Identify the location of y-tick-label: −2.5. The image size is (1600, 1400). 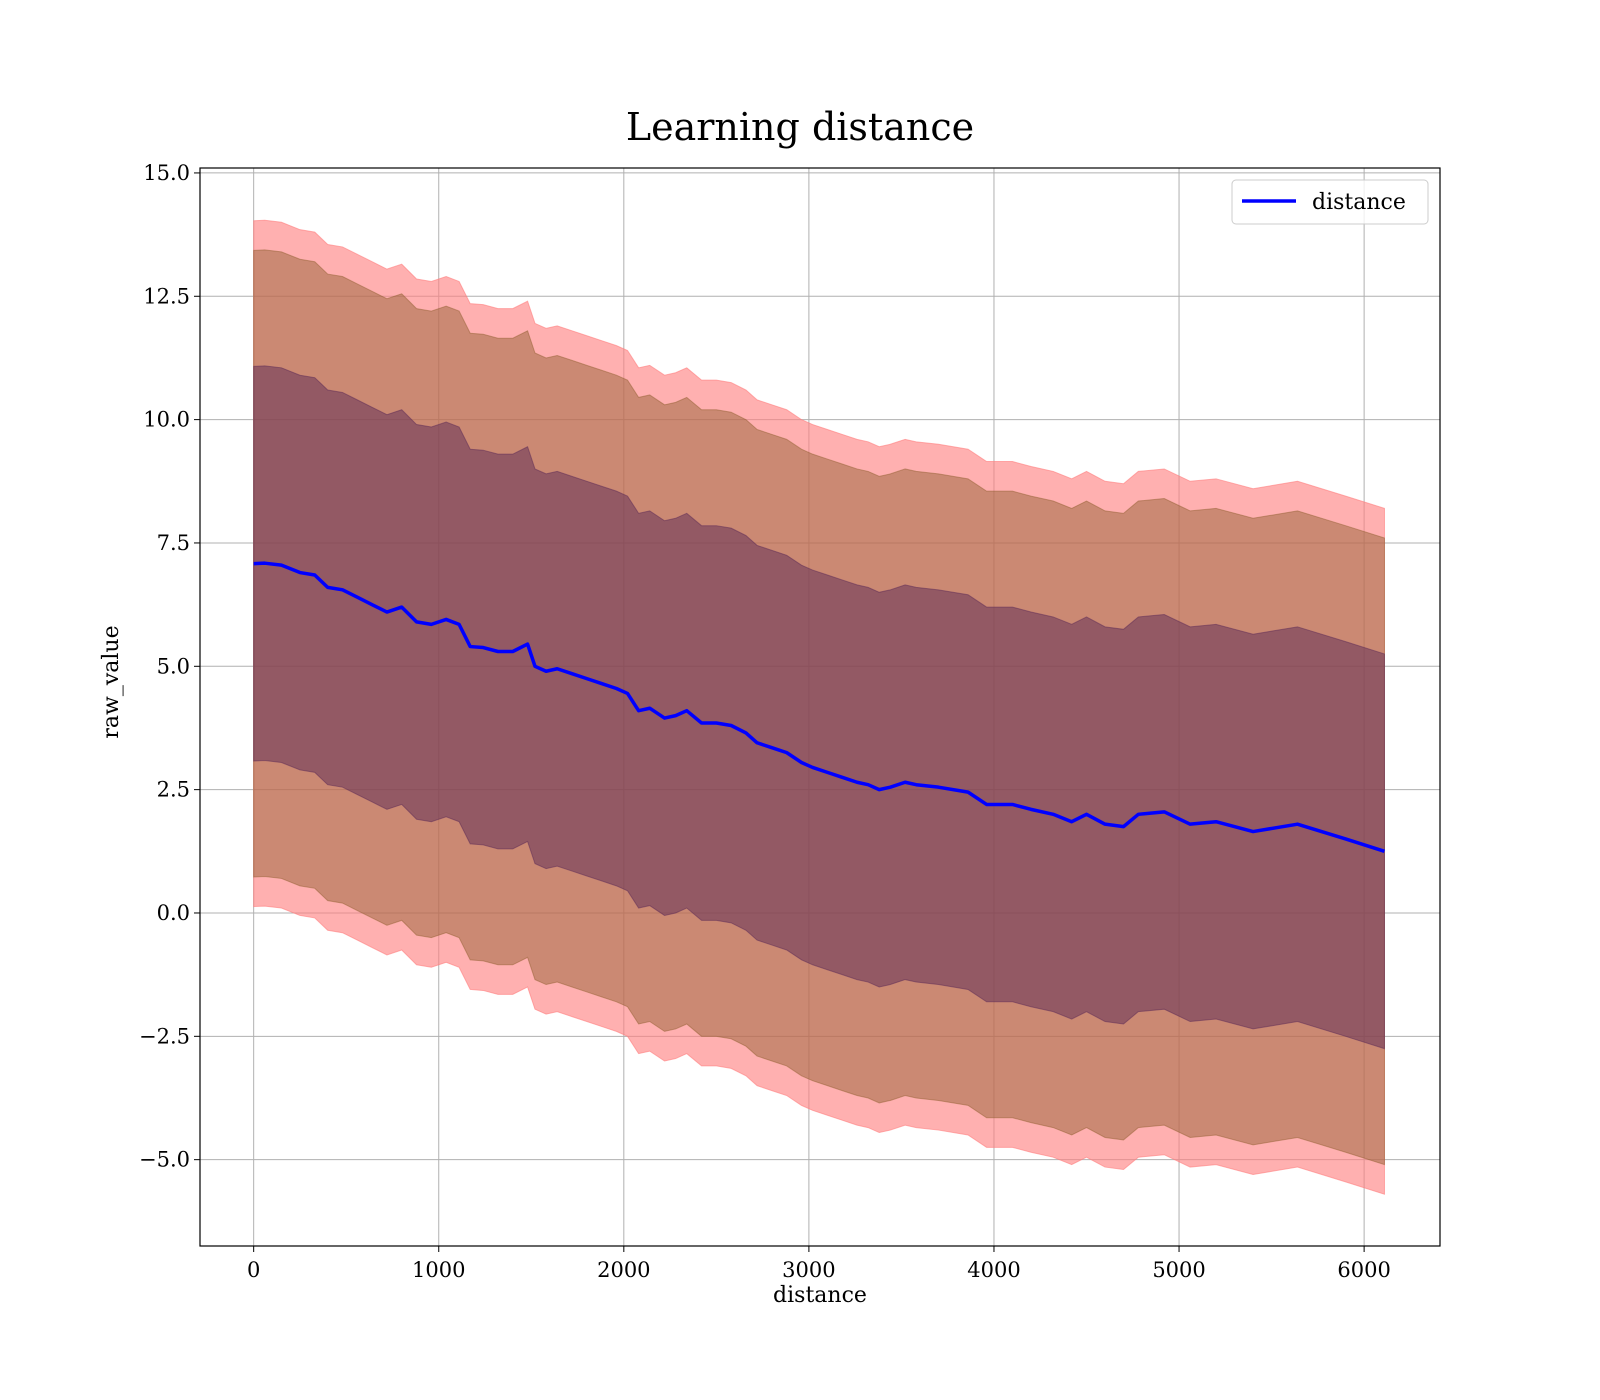
(164, 1036).